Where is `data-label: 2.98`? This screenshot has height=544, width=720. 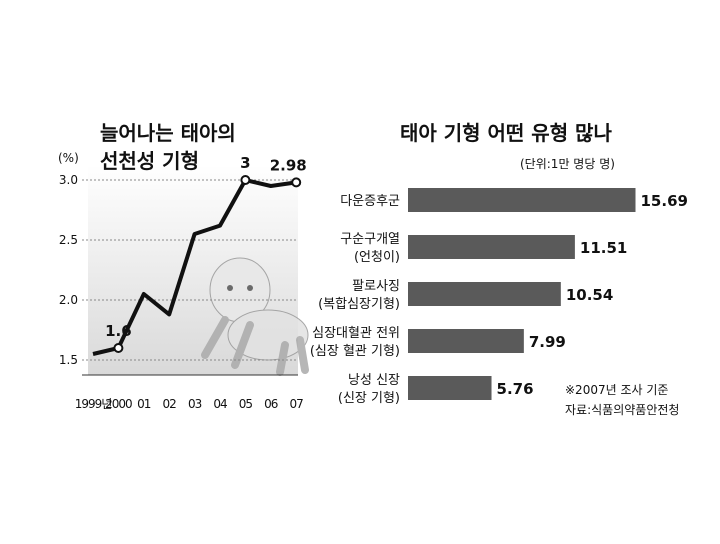
data-label: 2.98 is located at coordinates (288, 165).